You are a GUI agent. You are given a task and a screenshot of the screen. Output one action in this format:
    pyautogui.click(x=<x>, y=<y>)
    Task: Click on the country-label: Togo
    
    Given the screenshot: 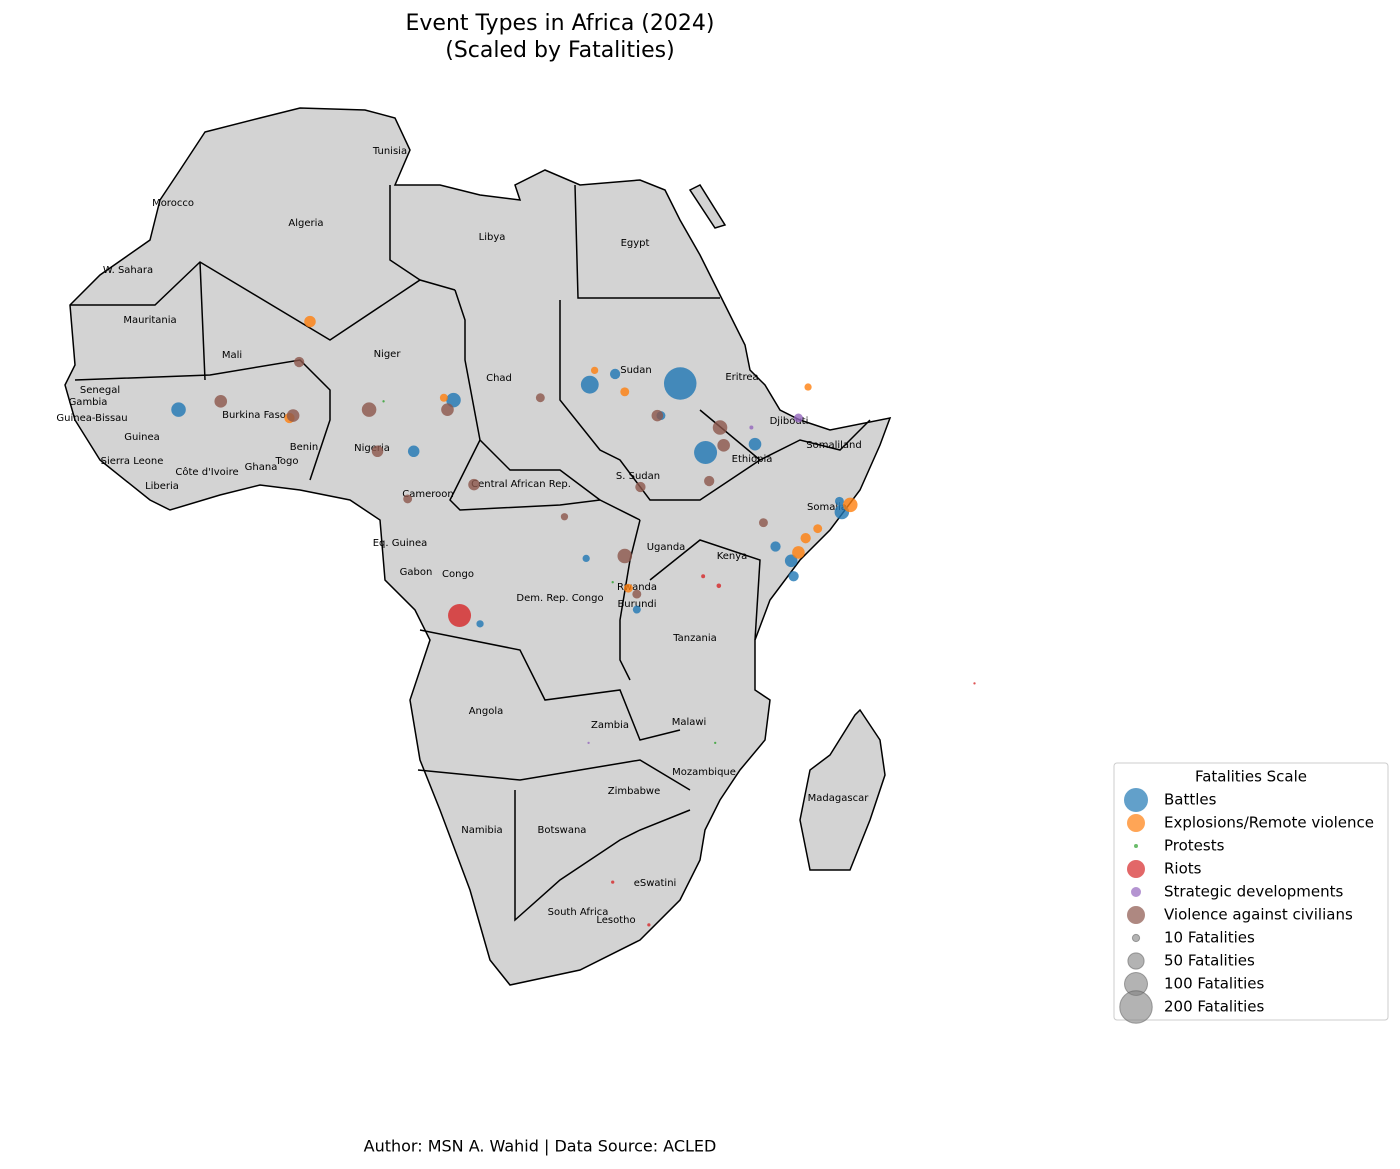 What is the action you would take?
    pyautogui.click(x=287, y=461)
    